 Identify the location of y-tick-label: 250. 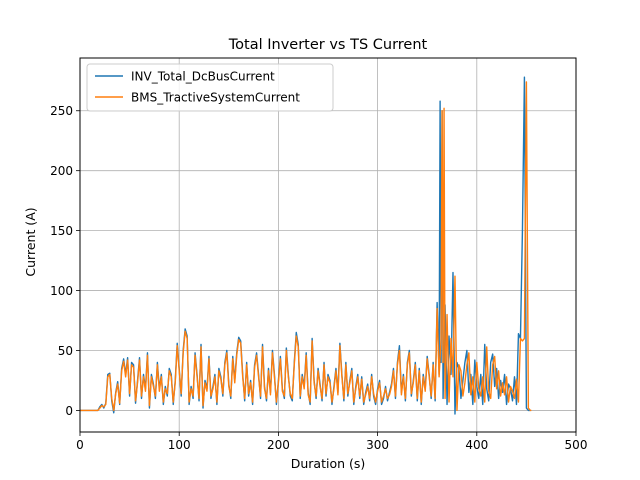
(61, 111).